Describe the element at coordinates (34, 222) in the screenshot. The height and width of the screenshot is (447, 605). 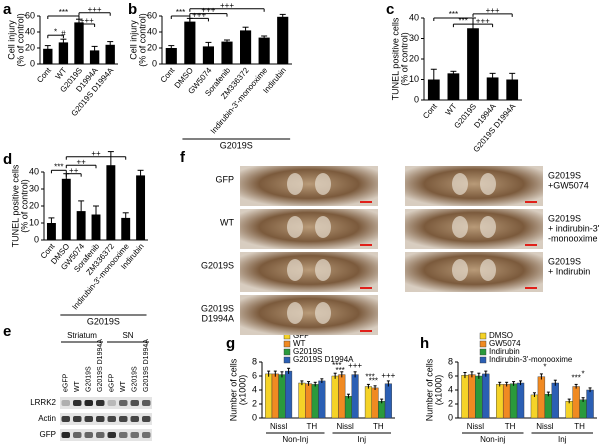
I see `y-tick-label: 10` at that location.